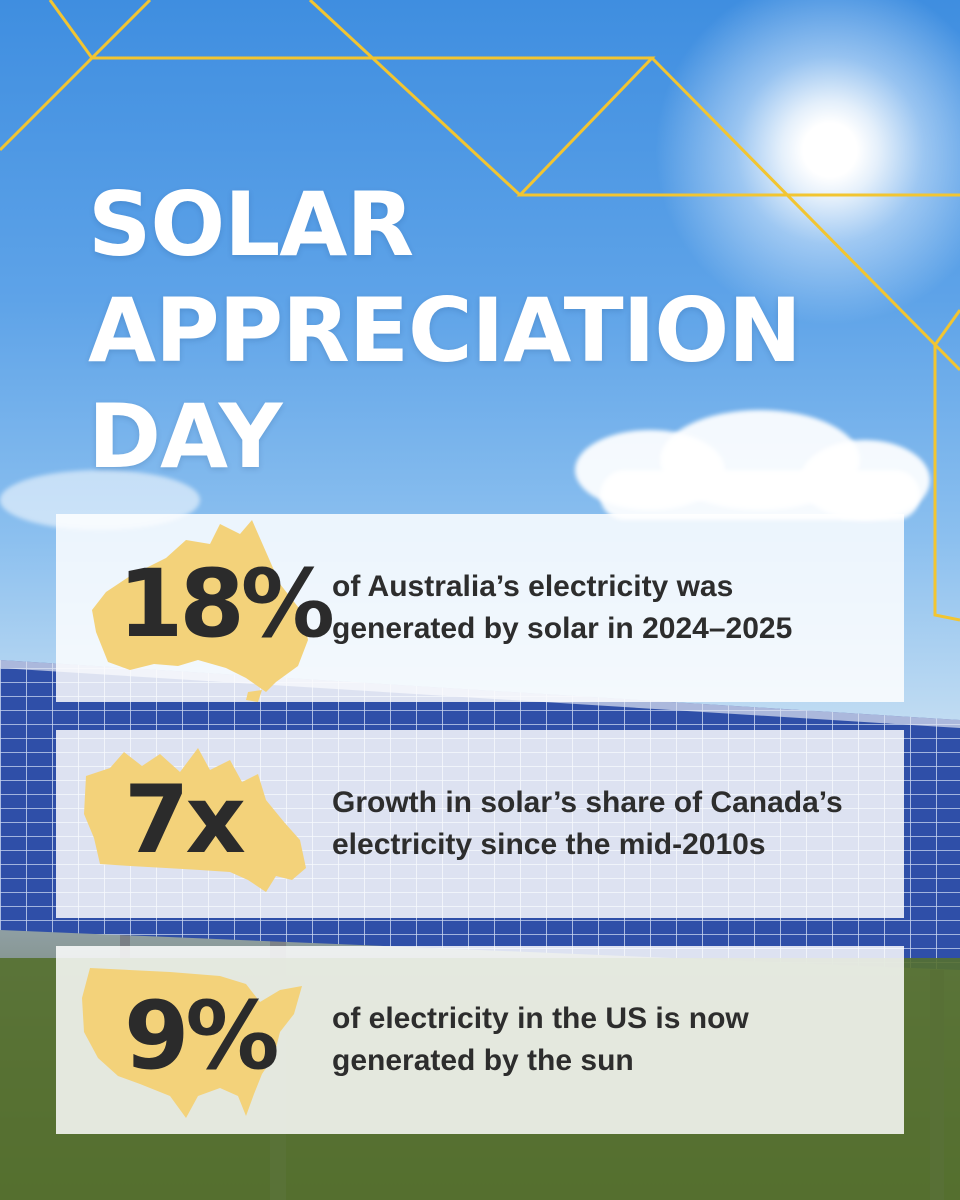 Image resolution: width=960 pixels, height=1200 pixels. Describe the element at coordinates (587, 802) in the screenshot. I see `stat-description-line: Growth in solar’s share of Canada’s` at that location.